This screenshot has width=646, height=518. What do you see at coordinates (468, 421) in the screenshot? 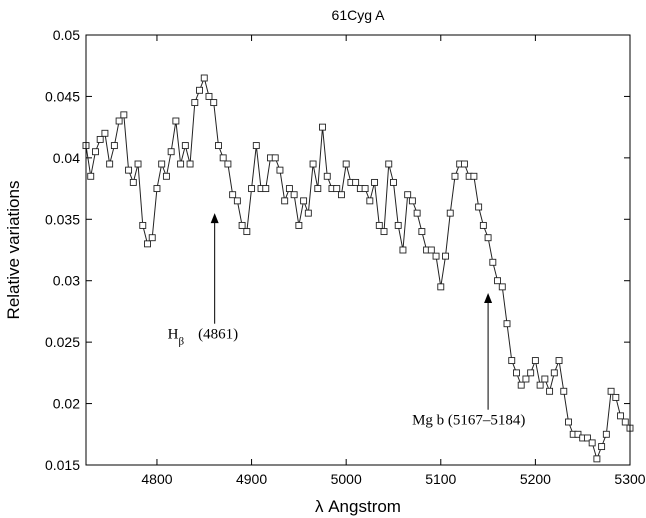
I see `mgb-label: Mg b (5167–5184)` at bounding box center [468, 421].